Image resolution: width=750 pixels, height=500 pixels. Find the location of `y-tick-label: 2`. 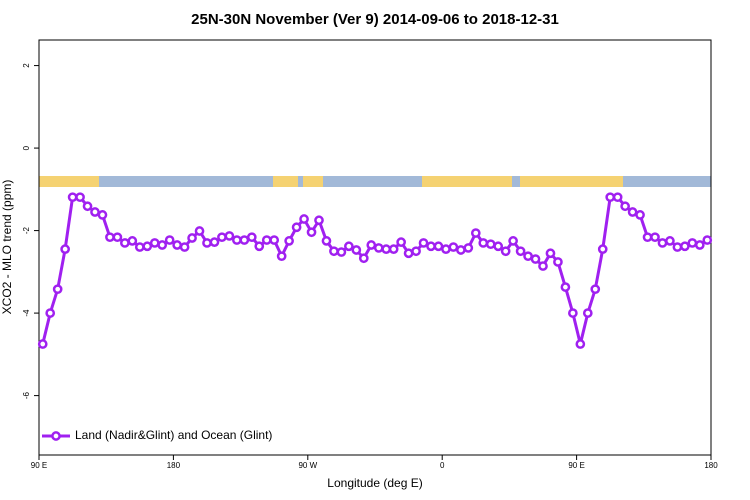

y-tick-label: 2 is located at coordinates (26, 65).